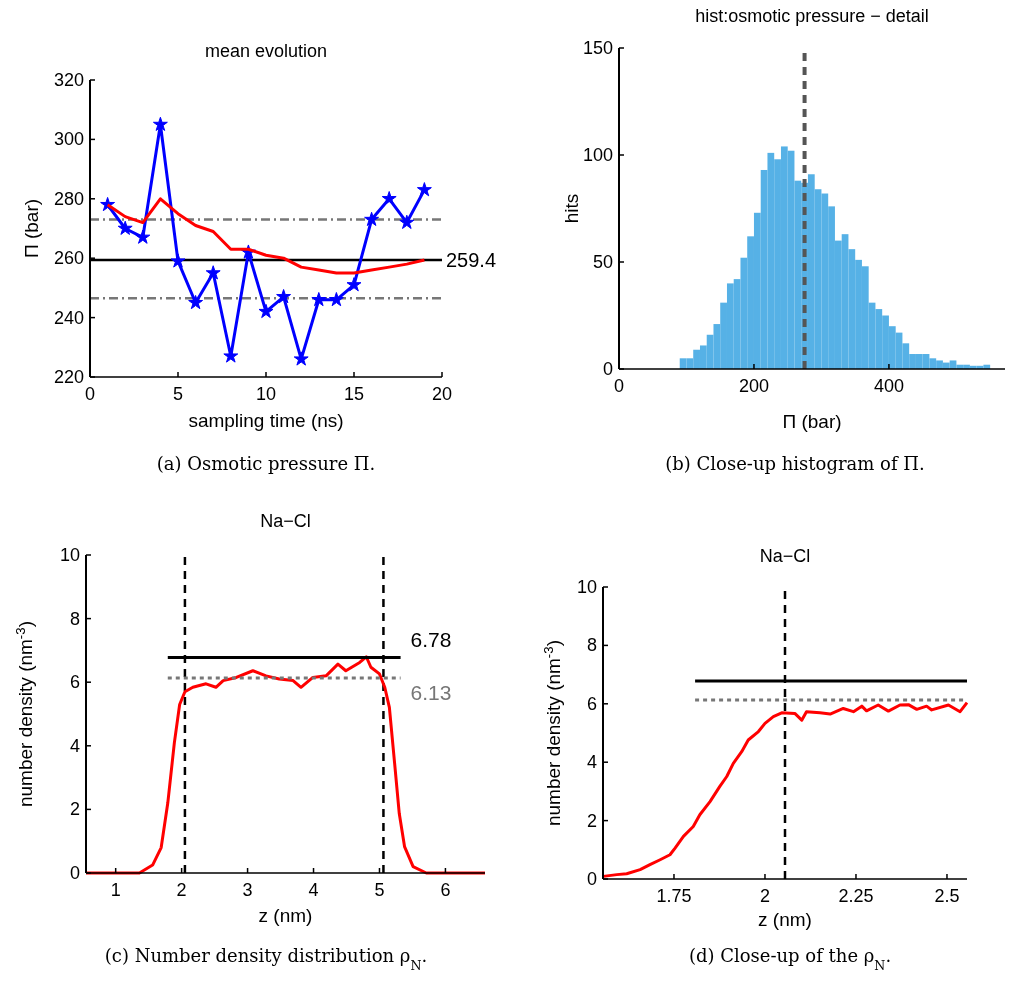 The height and width of the screenshot is (987, 1009). What do you see at coordinates (68, 80) in the screenshot?
I see `y-tick-label: 320` at bounding box center [68, 80].